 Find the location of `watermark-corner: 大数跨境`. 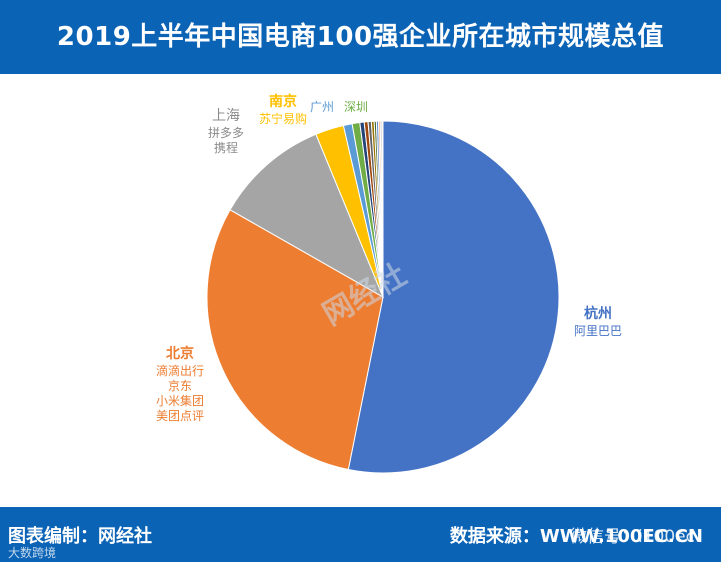

watermark-corner: 大数跨境 is located at coordinates (32, 553).